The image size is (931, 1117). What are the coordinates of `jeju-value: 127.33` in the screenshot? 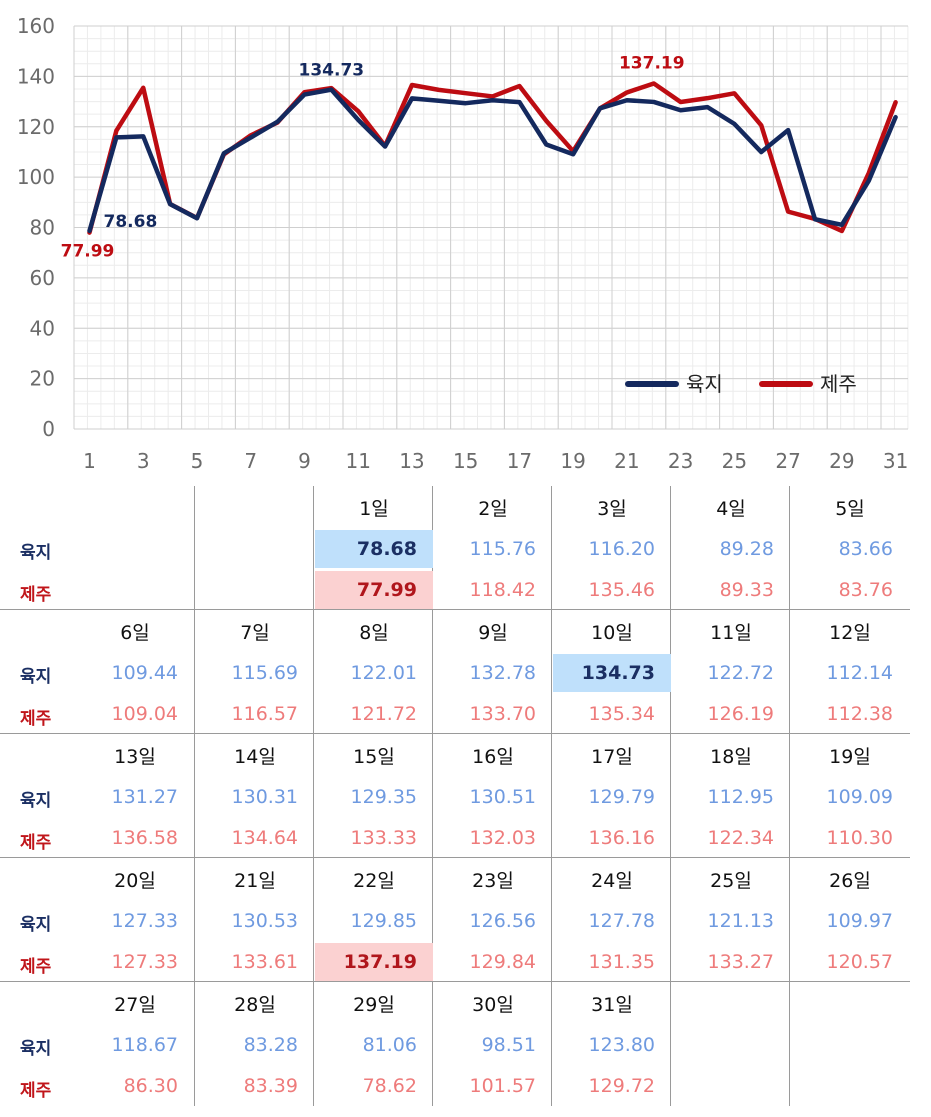 It's located at (144, 962).